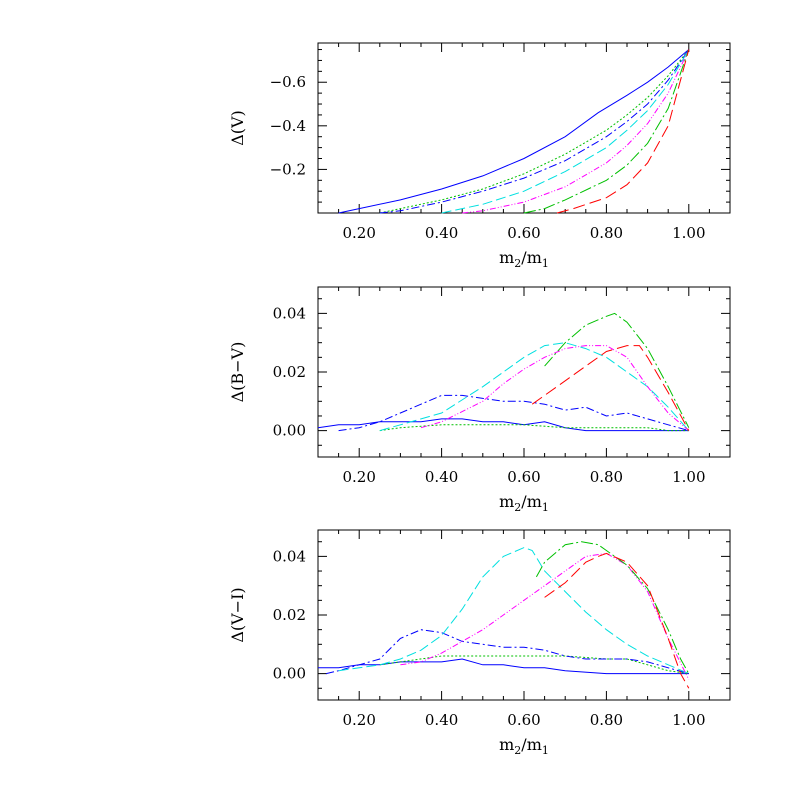  I want to click on y-tick-label: −0.6, so click(288, 82).